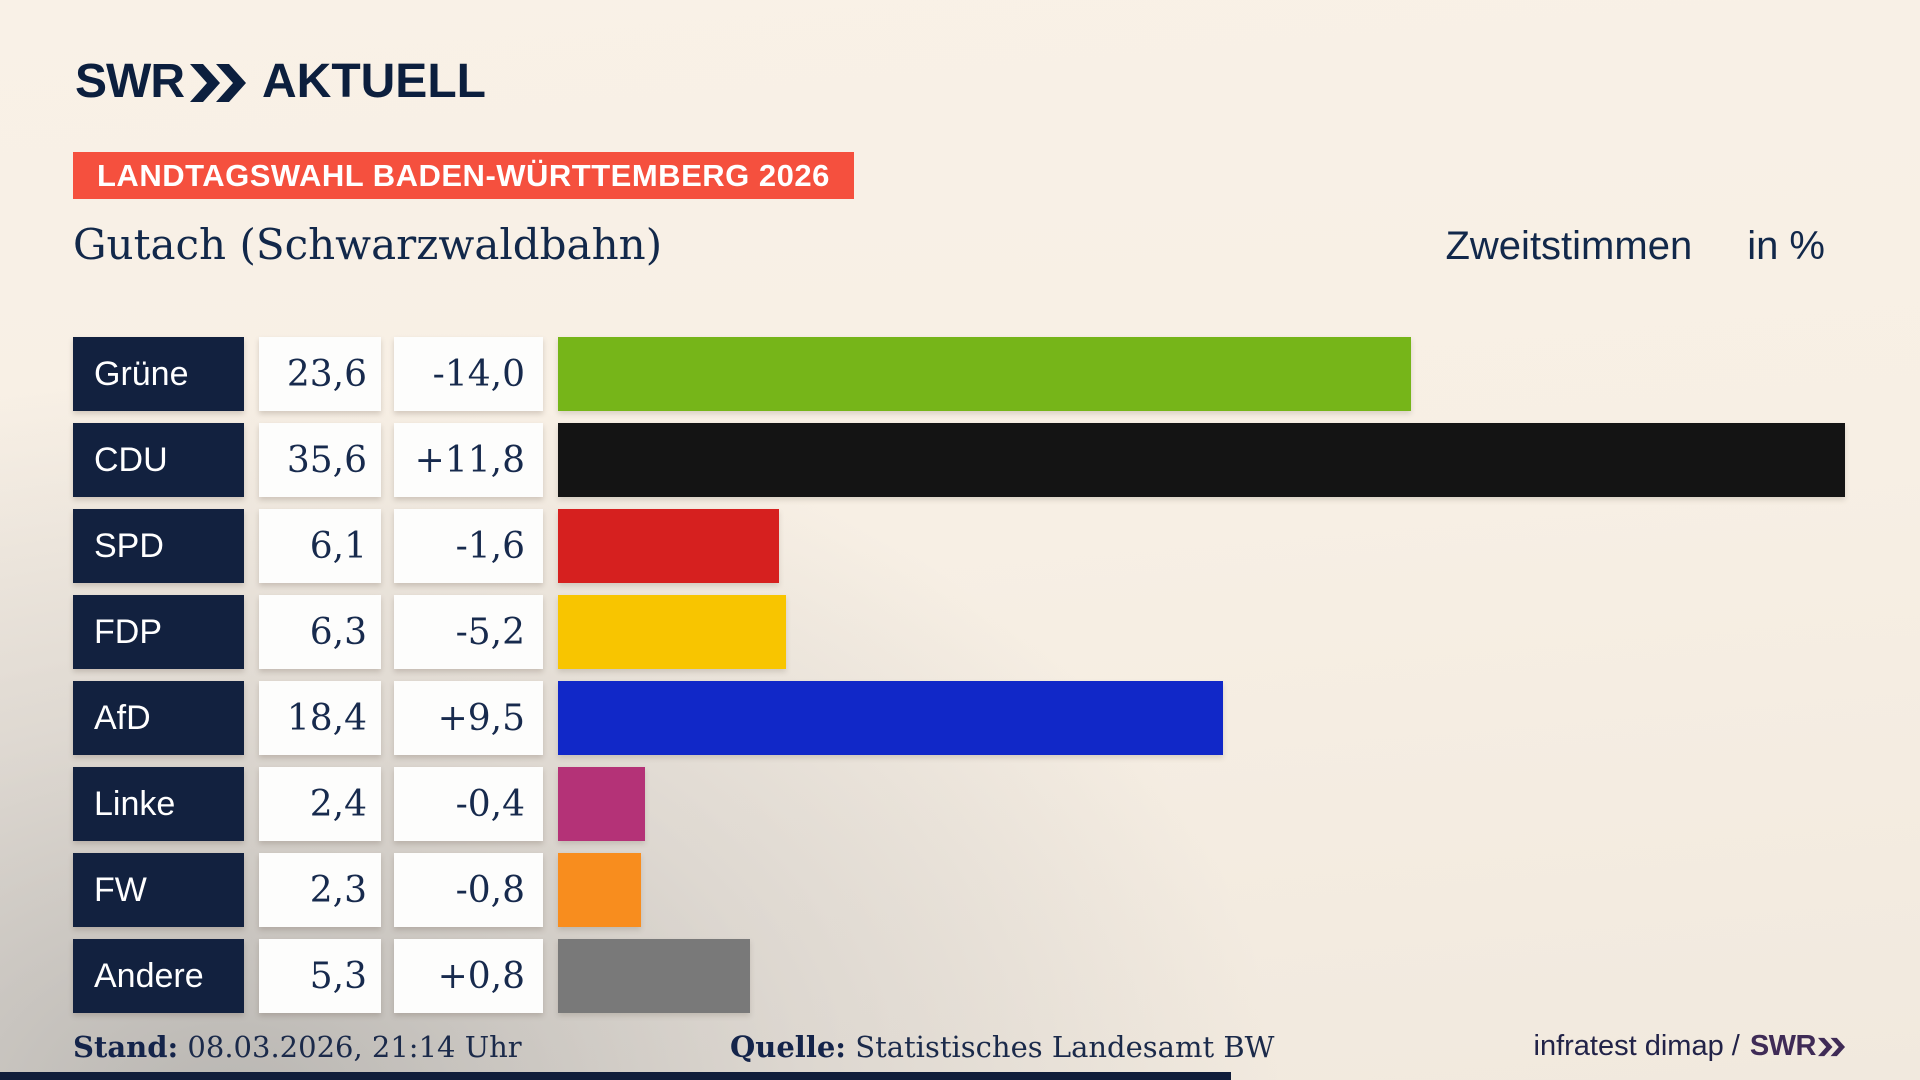  I want to click on result-row: FDP 6,3 -5,2, so click(996, 632).